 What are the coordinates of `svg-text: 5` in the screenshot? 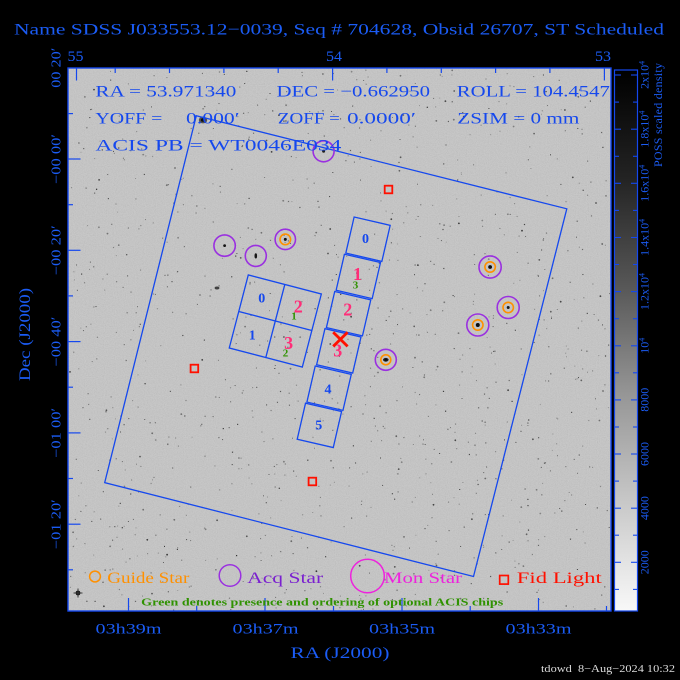 It's located at (318, 426).